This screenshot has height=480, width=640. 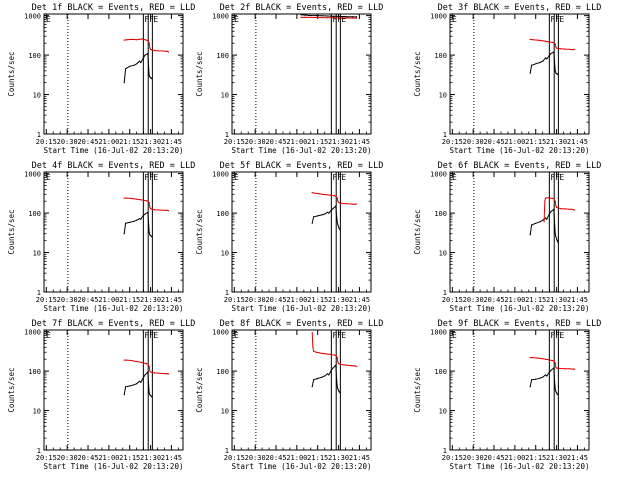 I want to click on x-tick-label: 21:45, so click(x=577, y=300).